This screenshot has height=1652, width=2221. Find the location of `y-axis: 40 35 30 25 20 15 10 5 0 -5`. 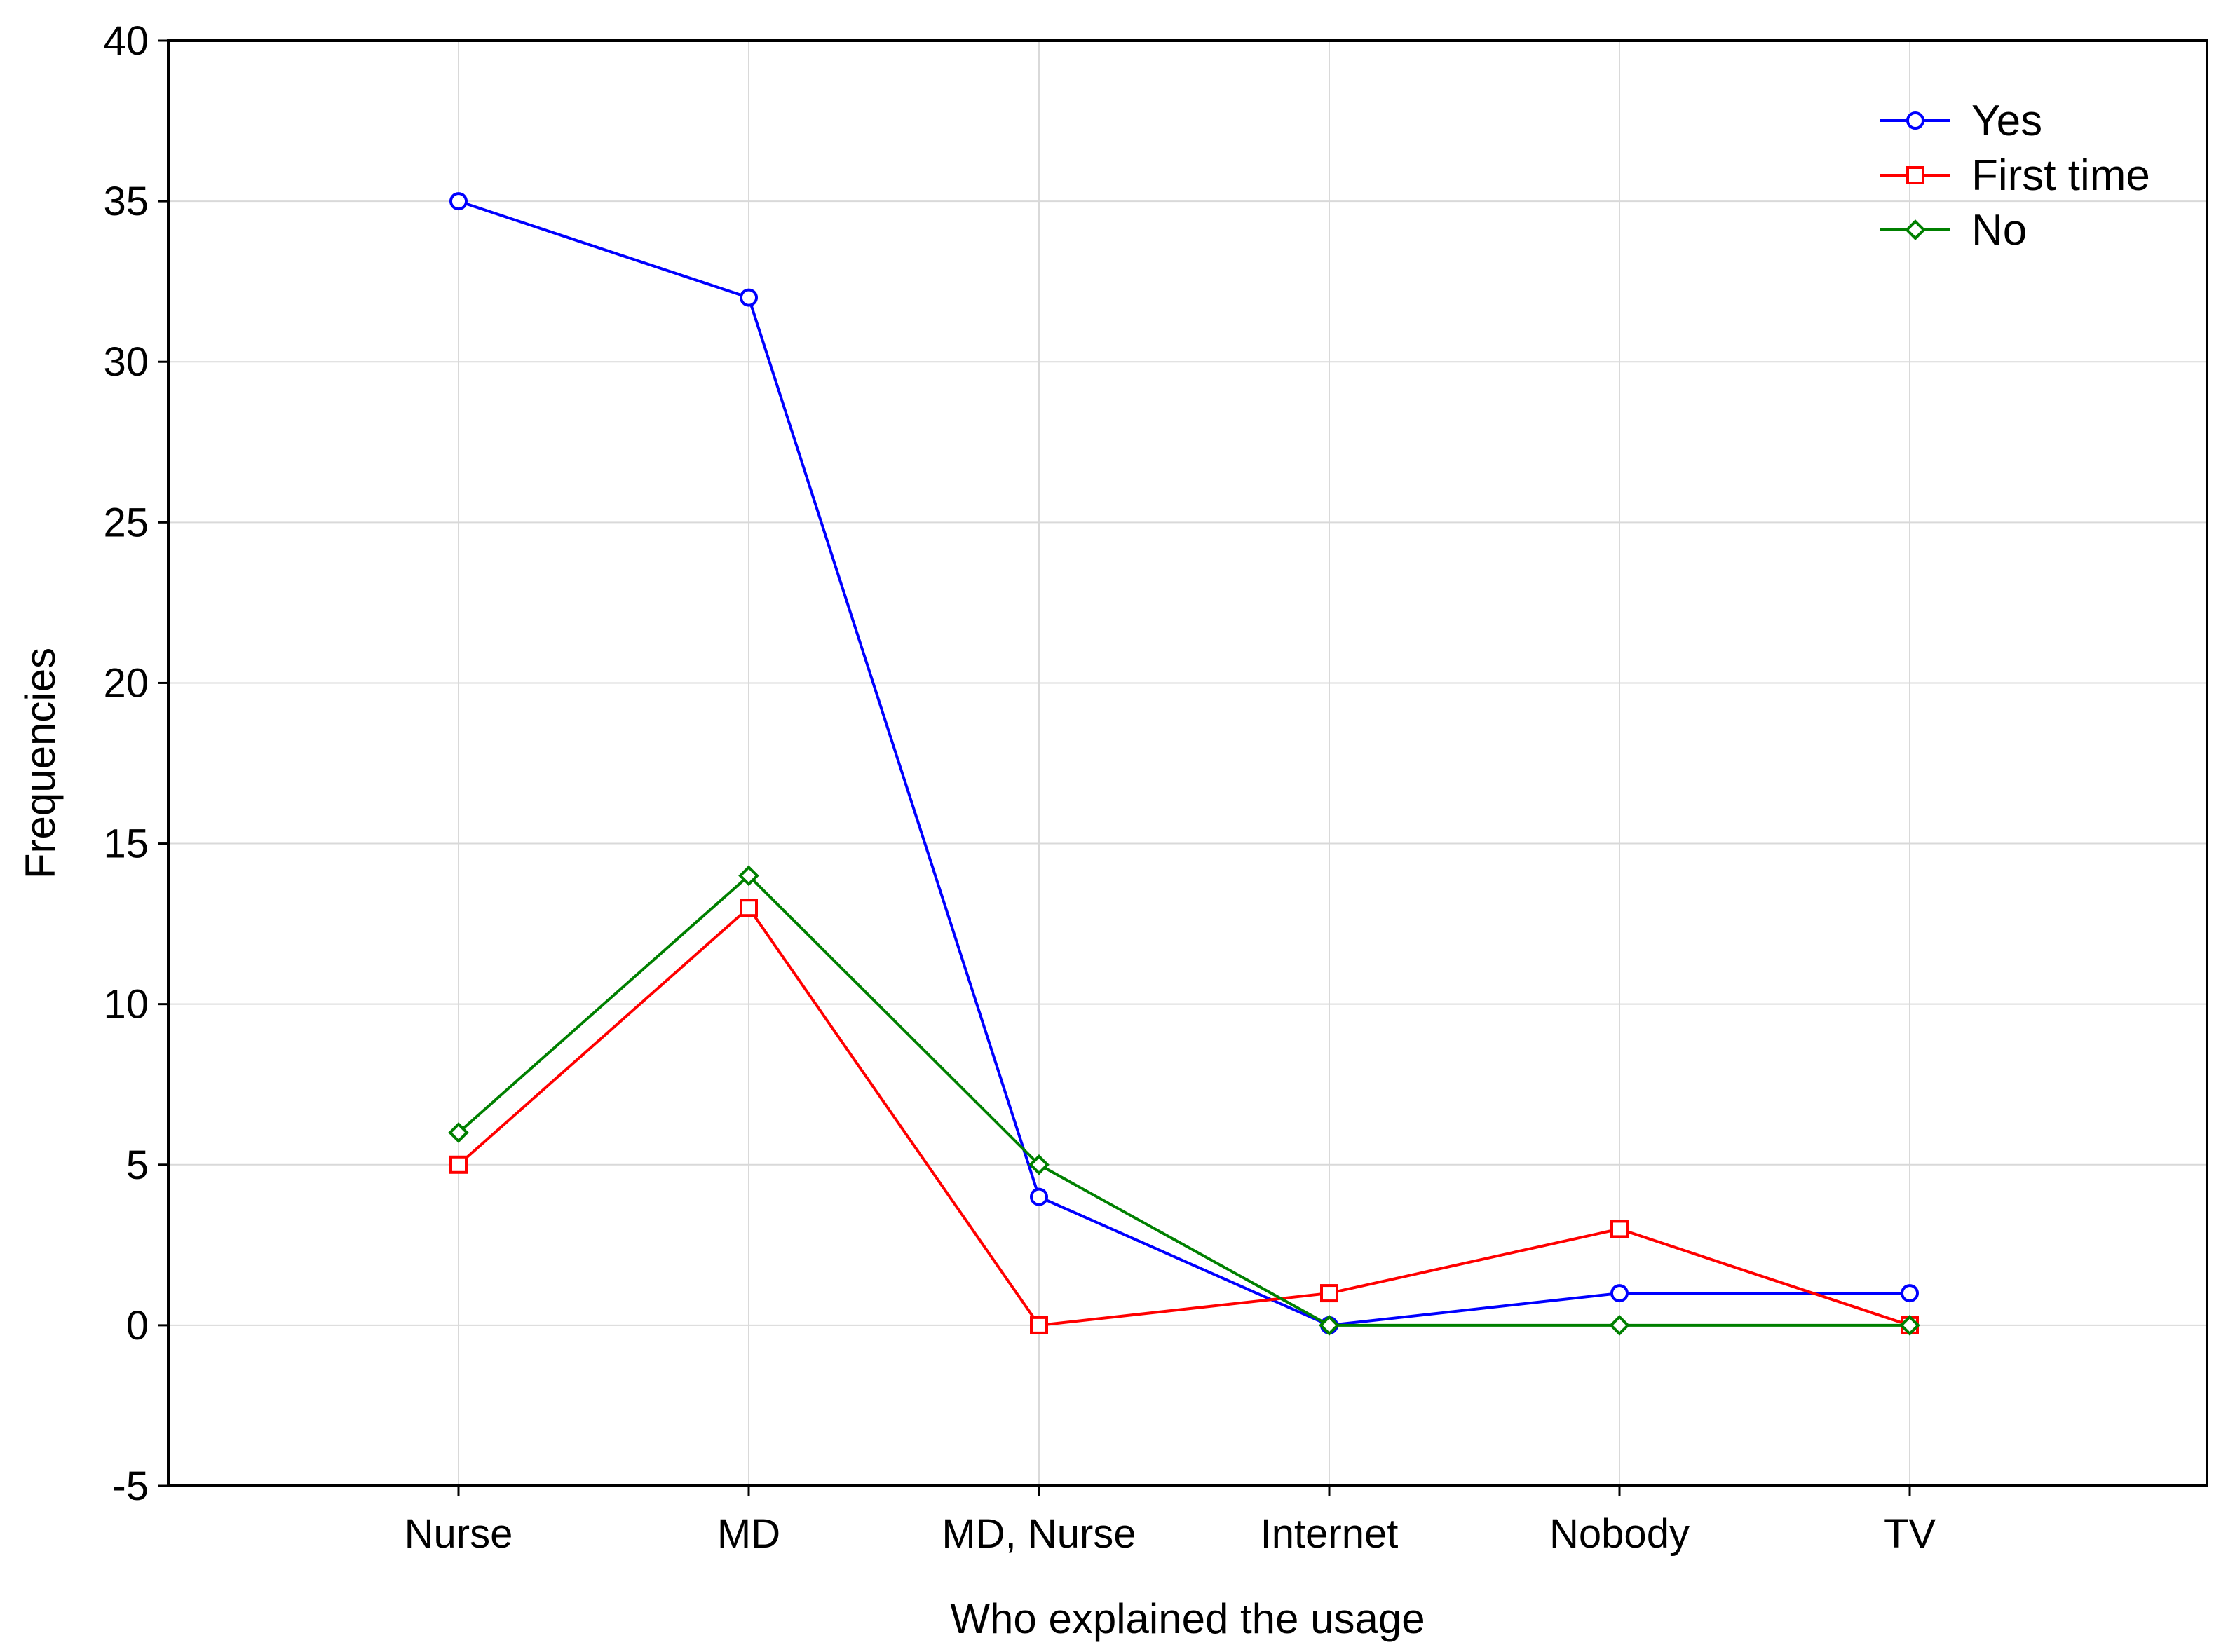

y-axis: 40 35 30 25 20 15 10 5 0 -5 is located at coordinates (136, 764).